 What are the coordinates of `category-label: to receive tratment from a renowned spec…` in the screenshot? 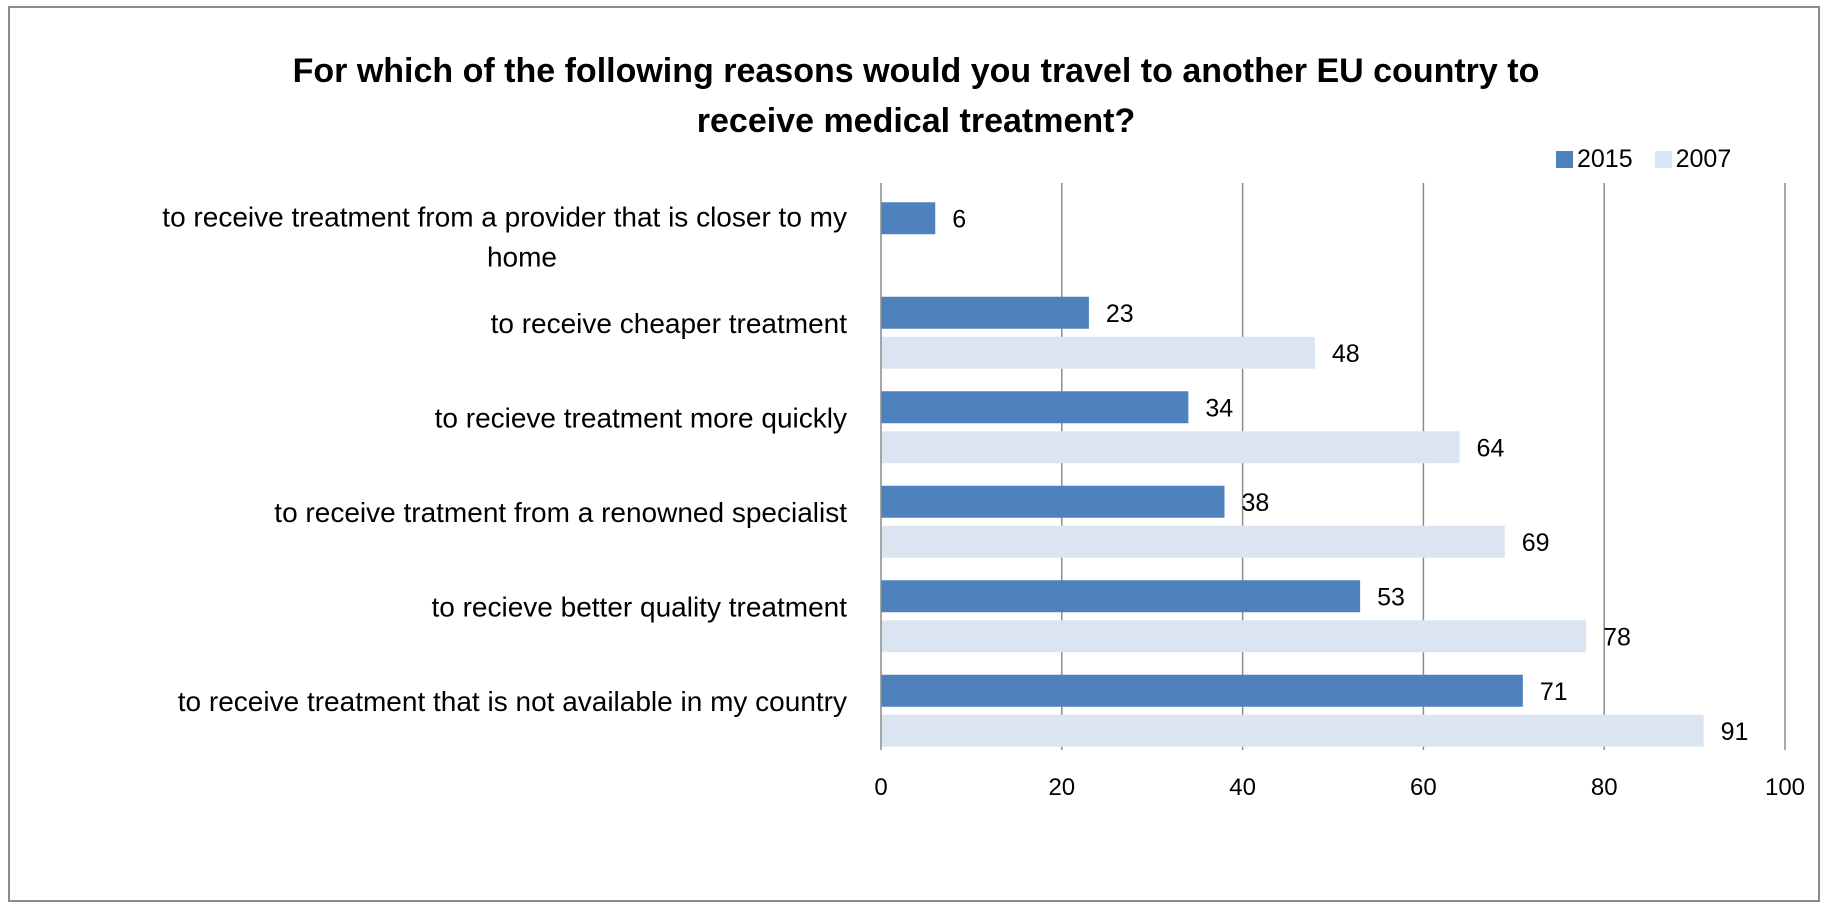 It's located at (560, 512).